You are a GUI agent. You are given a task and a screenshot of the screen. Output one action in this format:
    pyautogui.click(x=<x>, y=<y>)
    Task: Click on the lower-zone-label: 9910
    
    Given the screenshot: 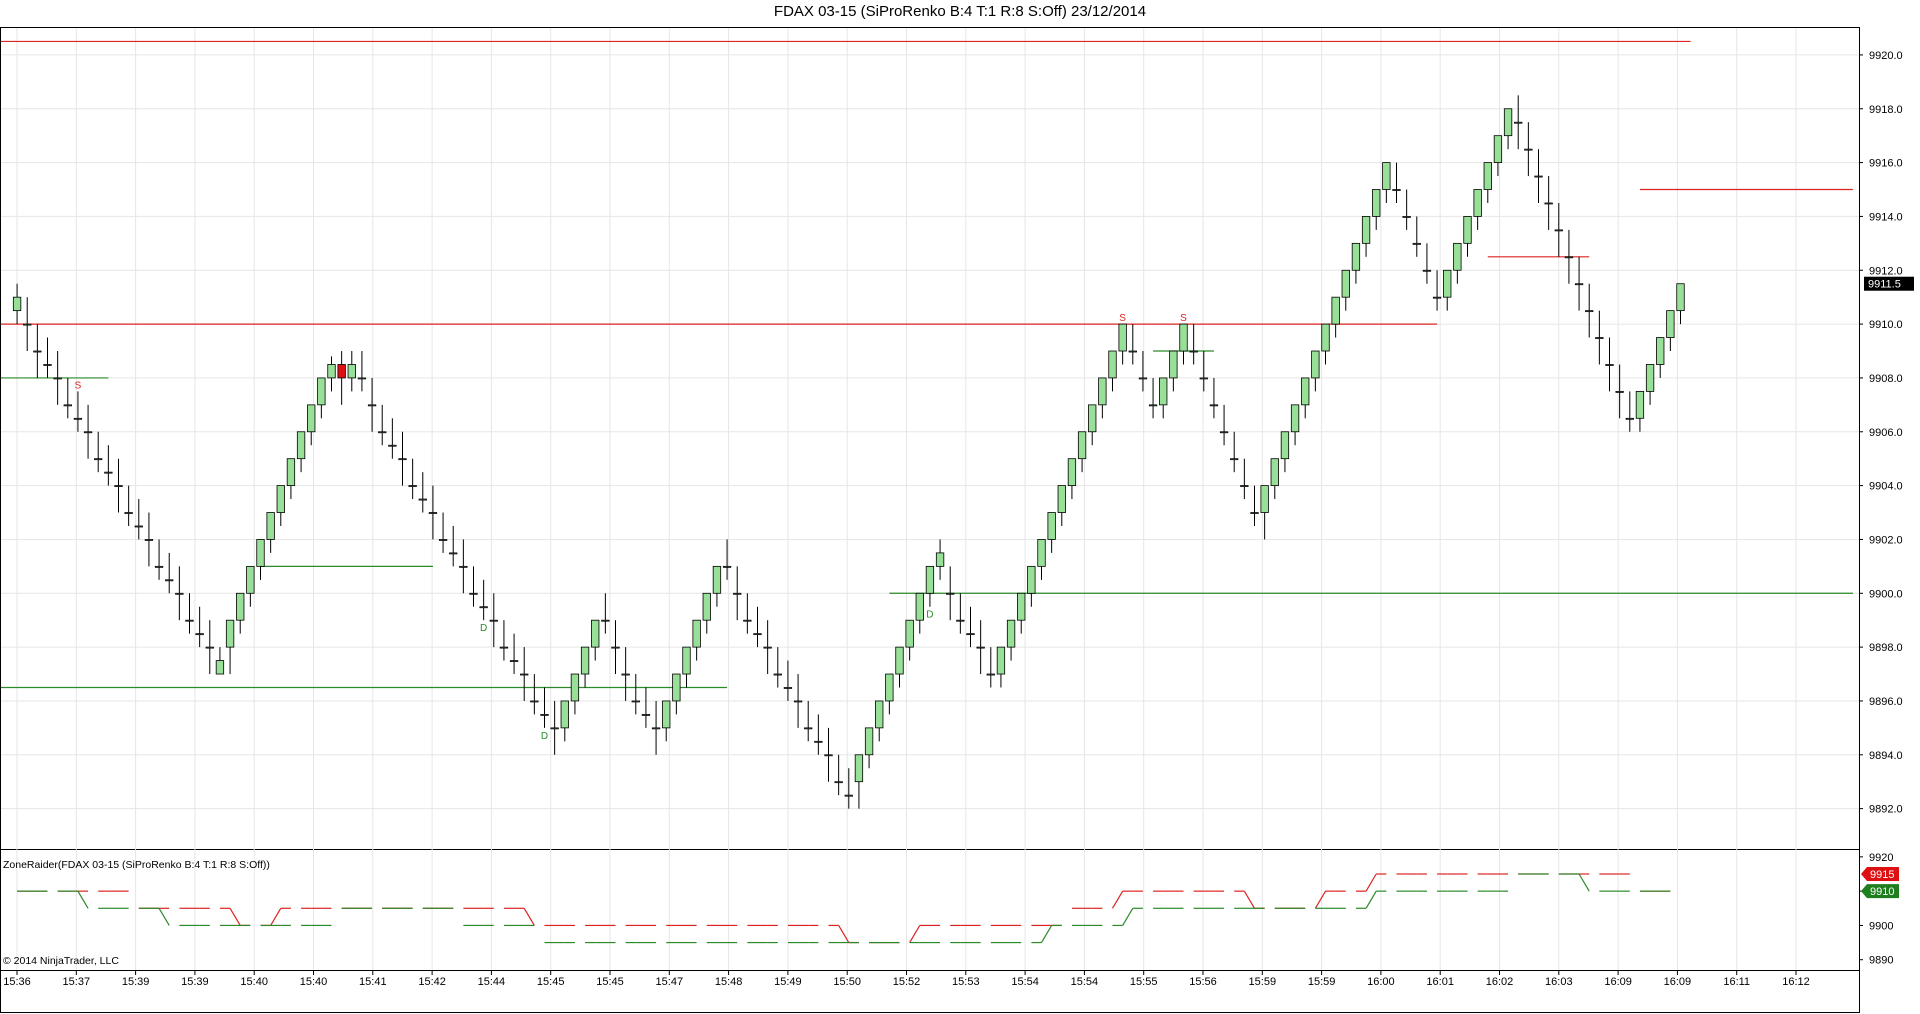 What is the action you would take?
    pyautogui.click(x=1882, y=892)
    